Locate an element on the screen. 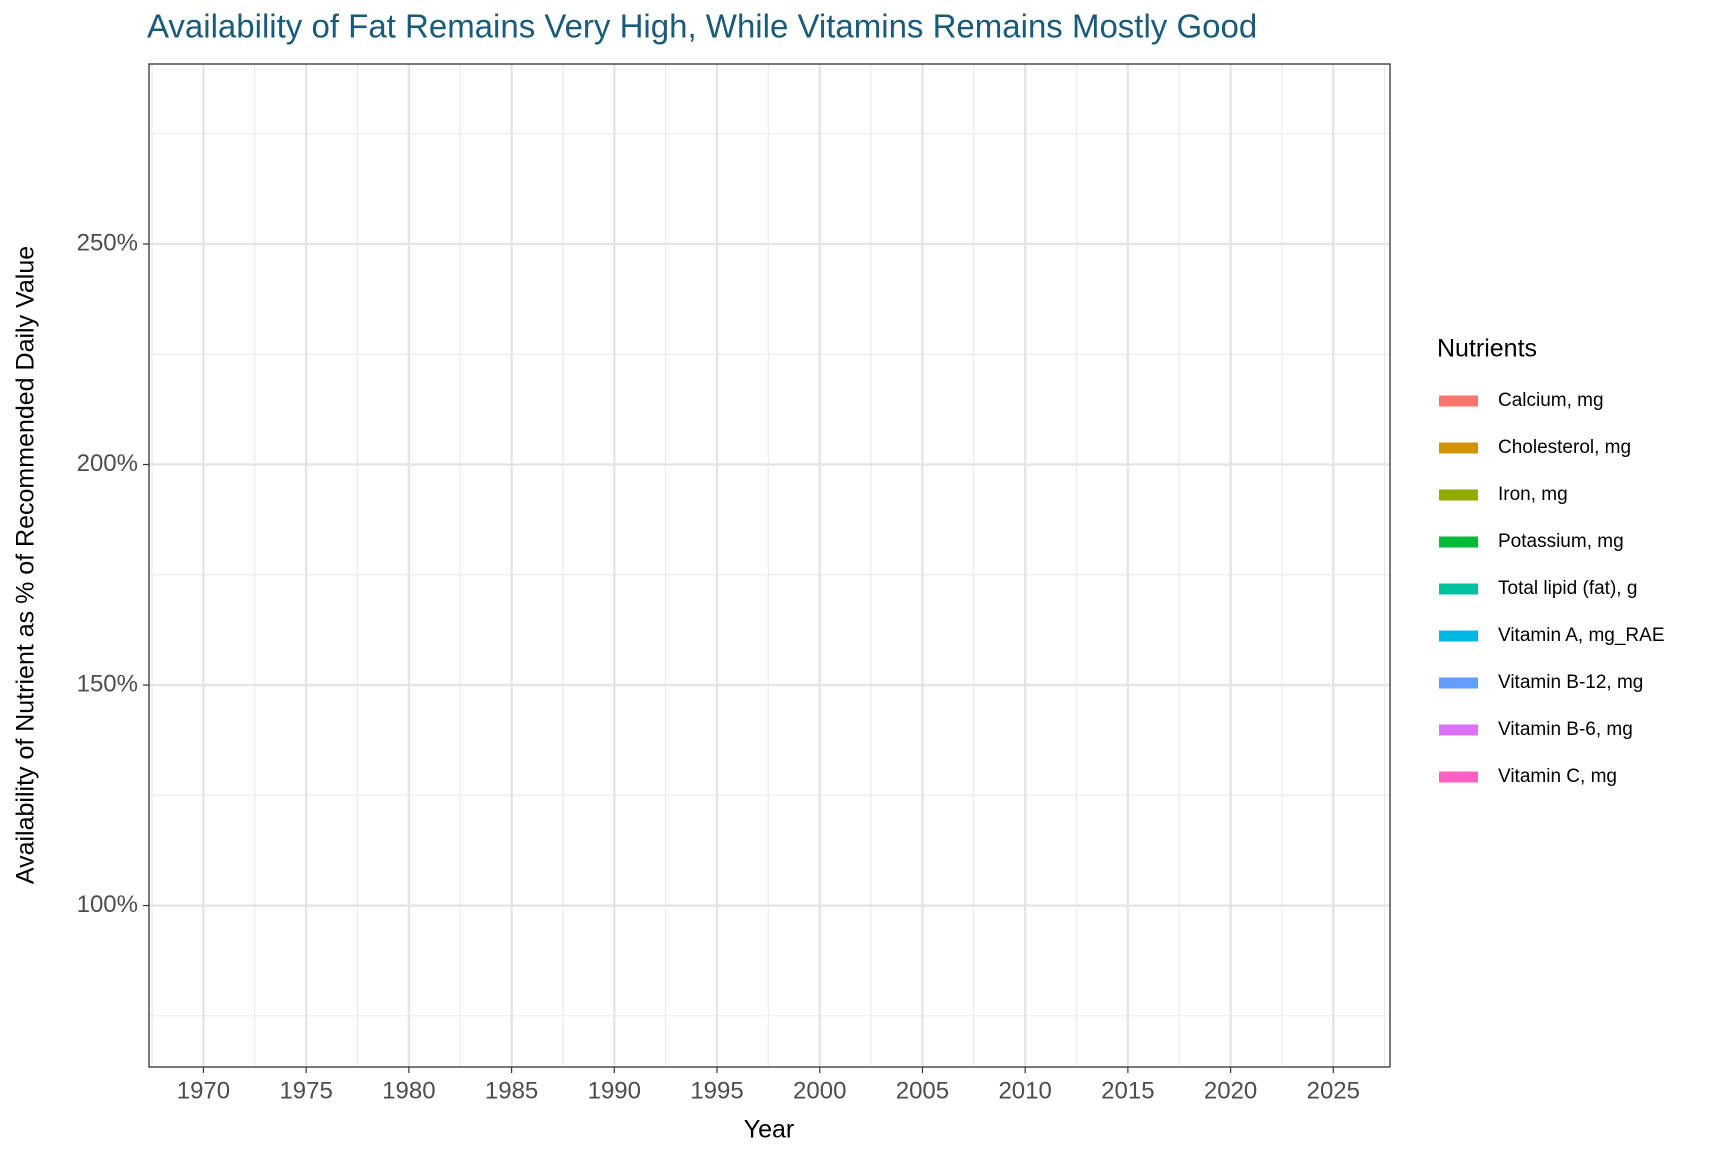  legend-label: Iron, mg is located at coordinates (1533, 494).